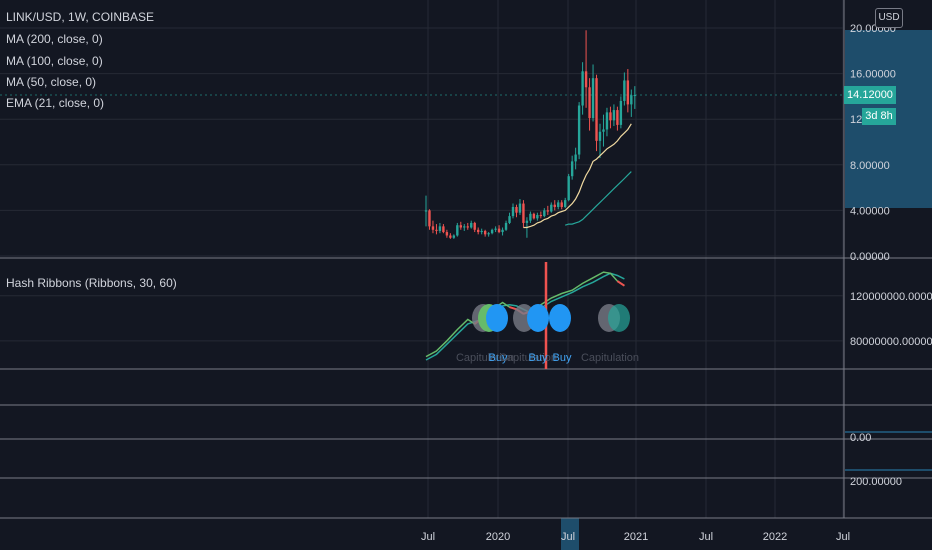 This screenshot has width=932, height=550. I want to click on indicator-ma200: MA (200, close, 0), so click(54, 39).